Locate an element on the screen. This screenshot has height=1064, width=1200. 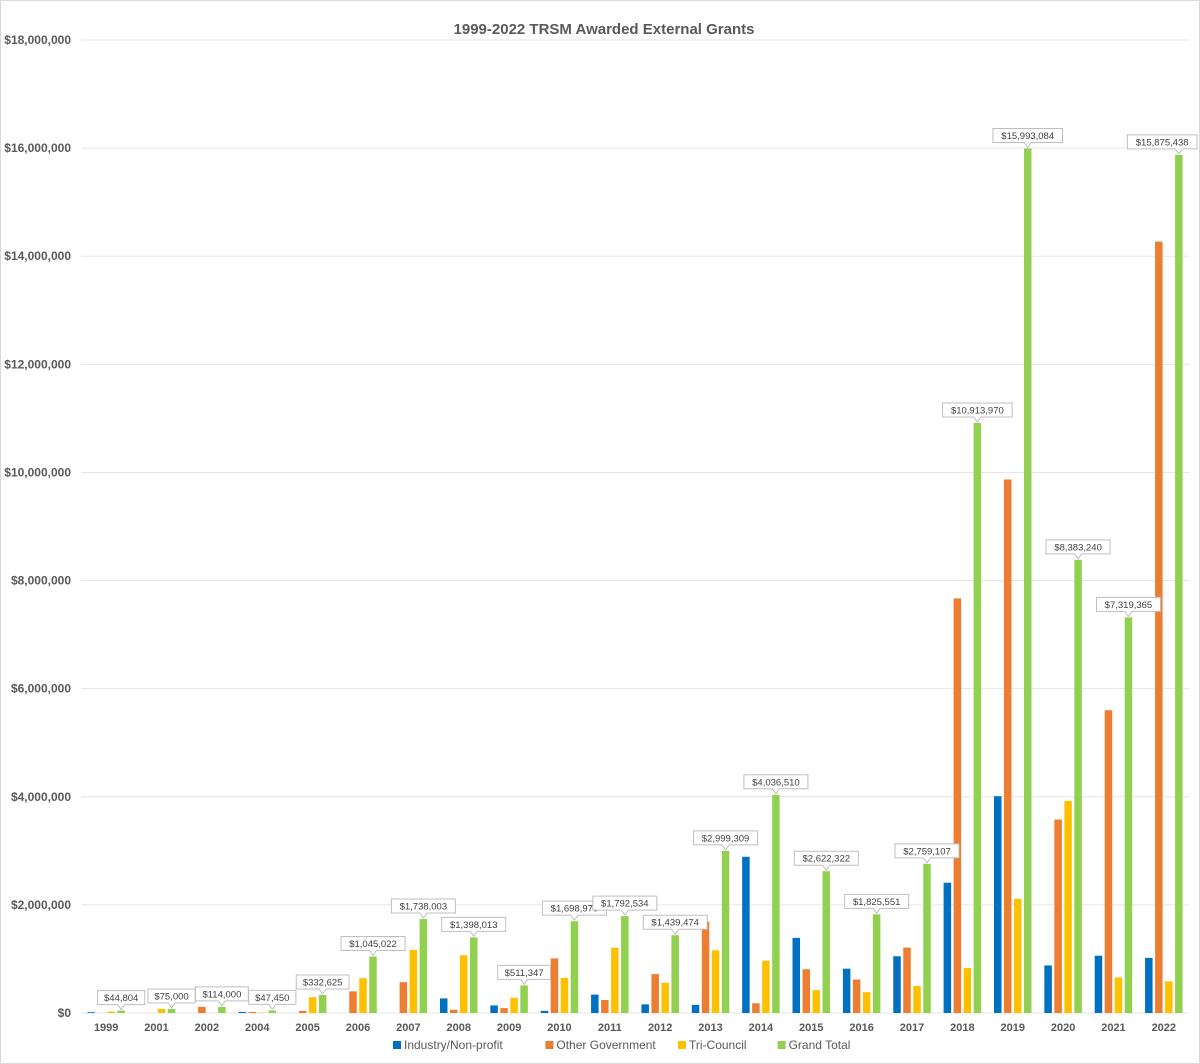
x-tick-label: 2014 is located at coordinates (761, 1028).